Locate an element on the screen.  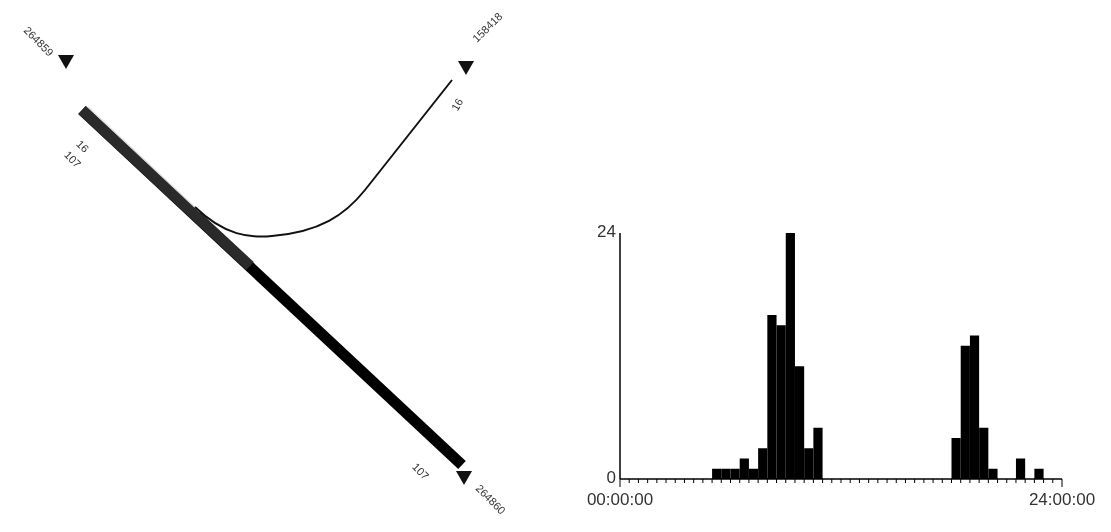
y-tick-label: 0 is located at coordinates (611, 478).